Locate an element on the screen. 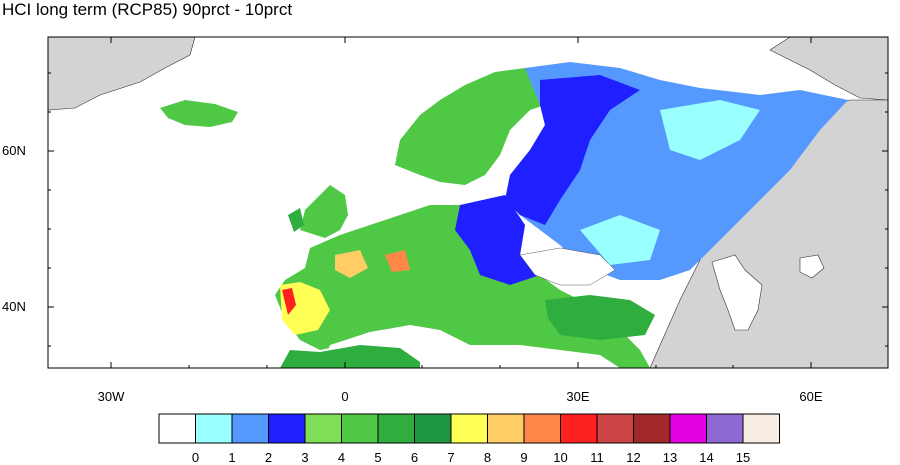 The image size is (900, 465). eastern-europe-blue is located at coordinates (497, 240).